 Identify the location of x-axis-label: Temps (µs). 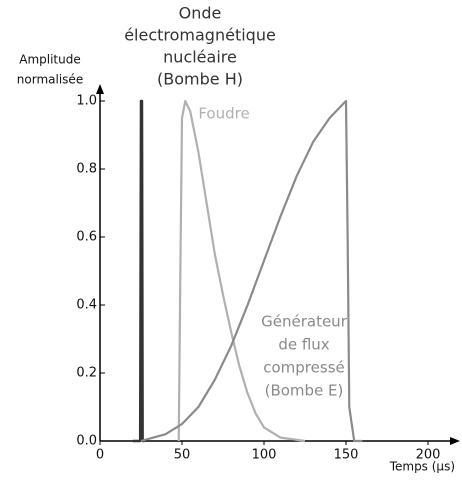
(422, 467).